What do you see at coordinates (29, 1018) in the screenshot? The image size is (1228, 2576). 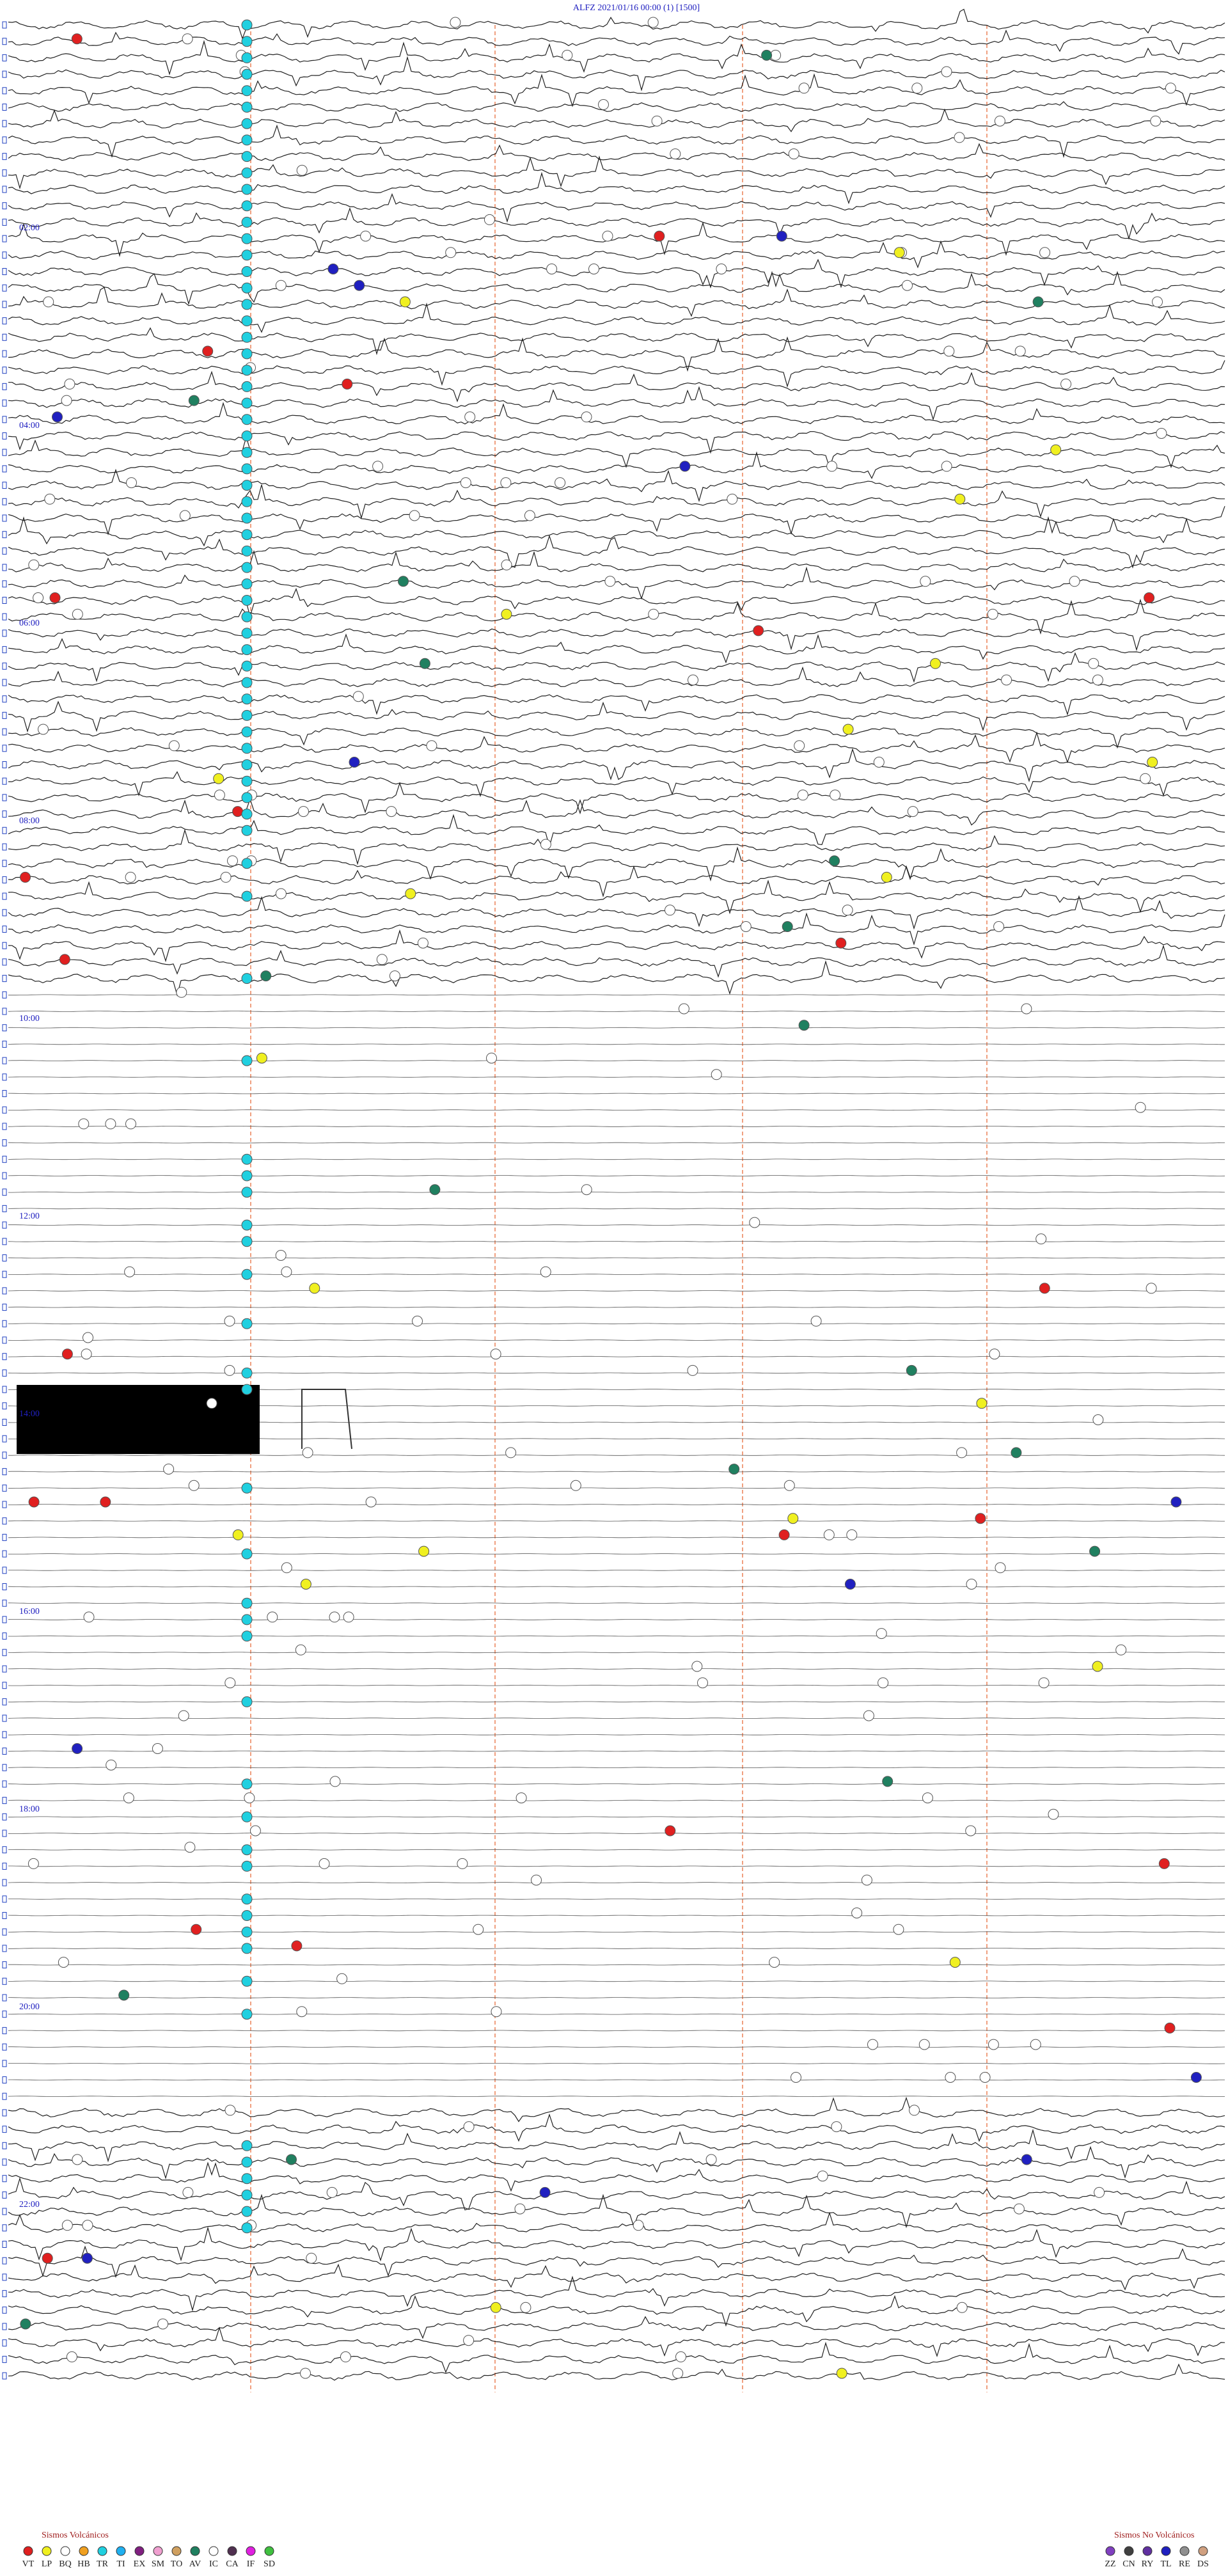 I see `time-label: 10:00` at bounding box center [29, 1018].